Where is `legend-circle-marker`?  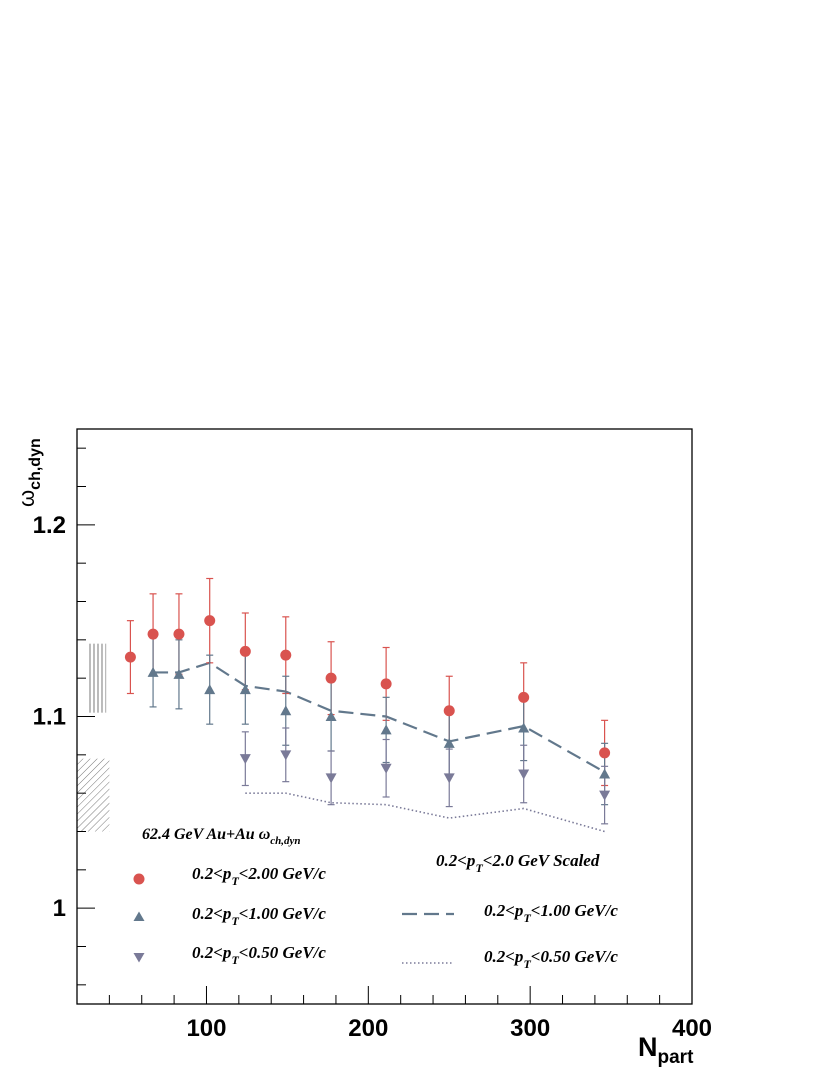 legend-circle-marker is located at coordinates (139, 879).